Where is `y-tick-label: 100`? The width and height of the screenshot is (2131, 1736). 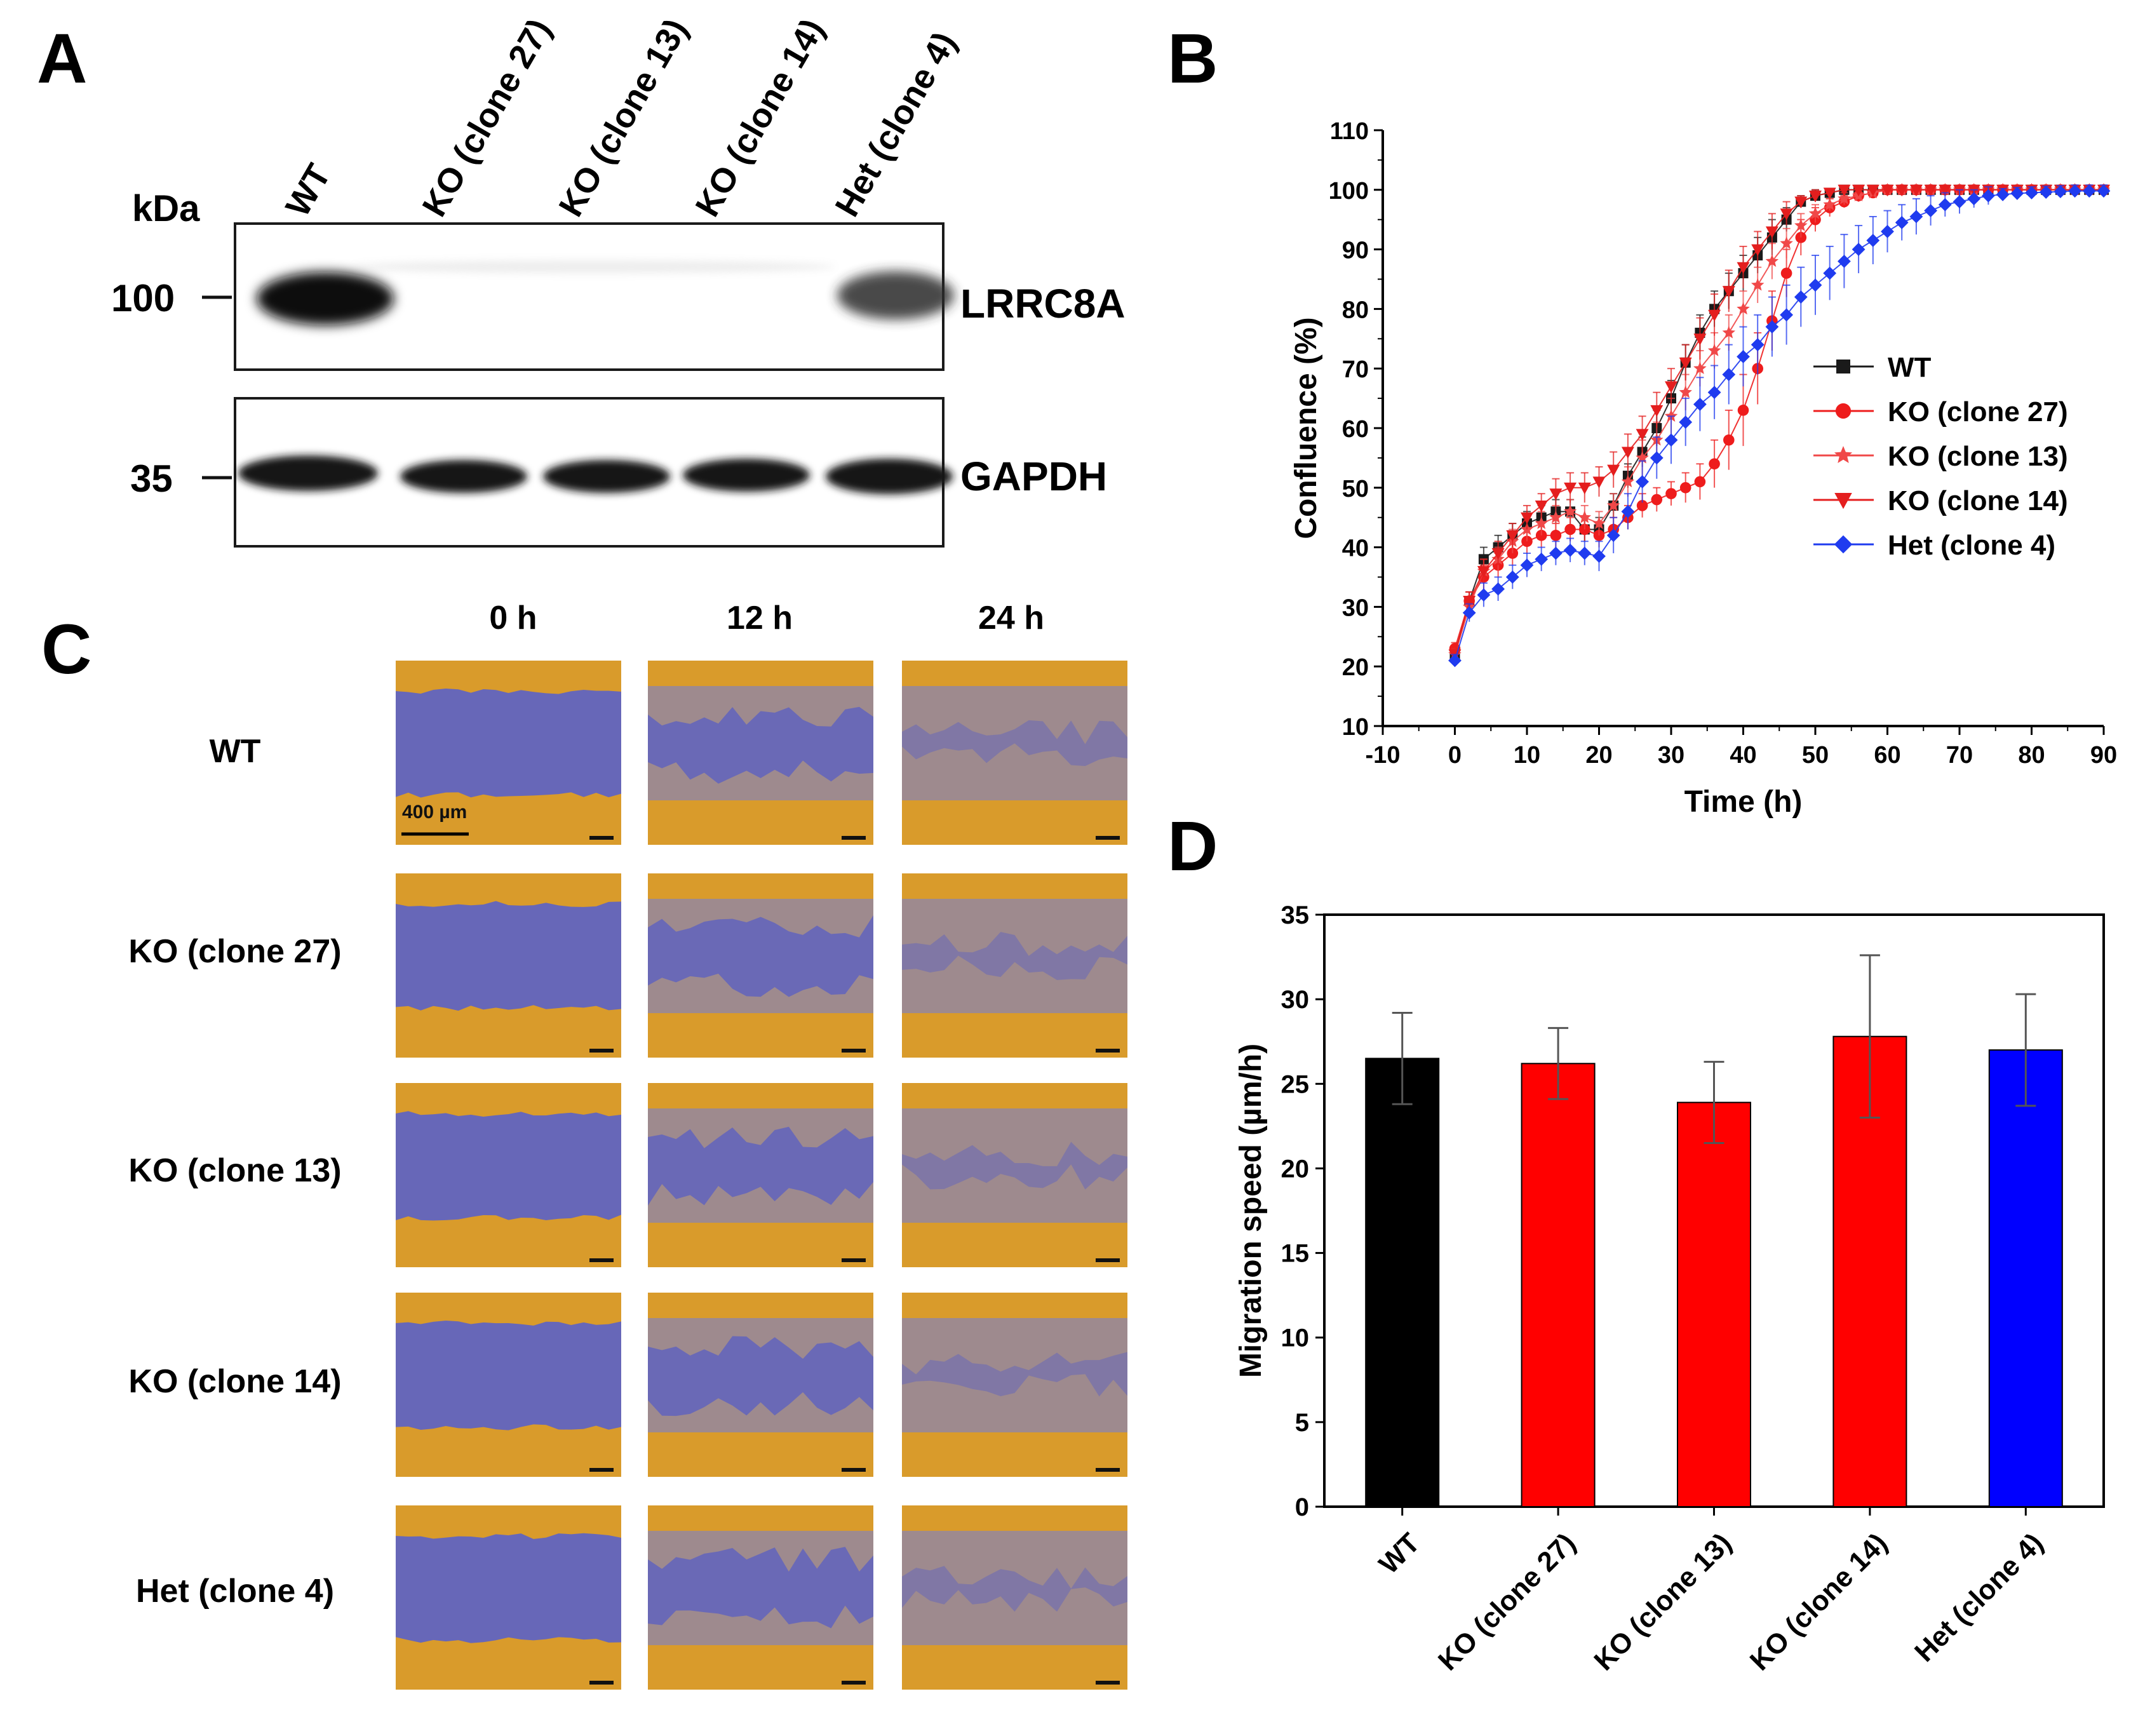
y-tick-label: 100 is located at coordinates (1349, 191).